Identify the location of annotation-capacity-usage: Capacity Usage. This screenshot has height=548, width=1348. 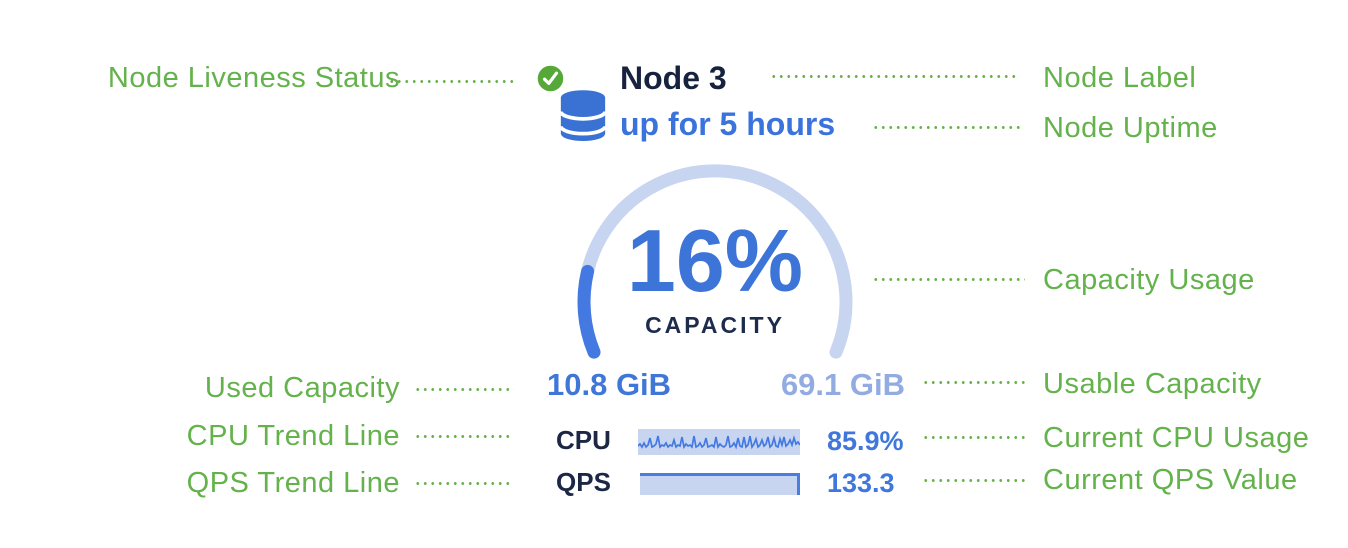
(1149, 280).